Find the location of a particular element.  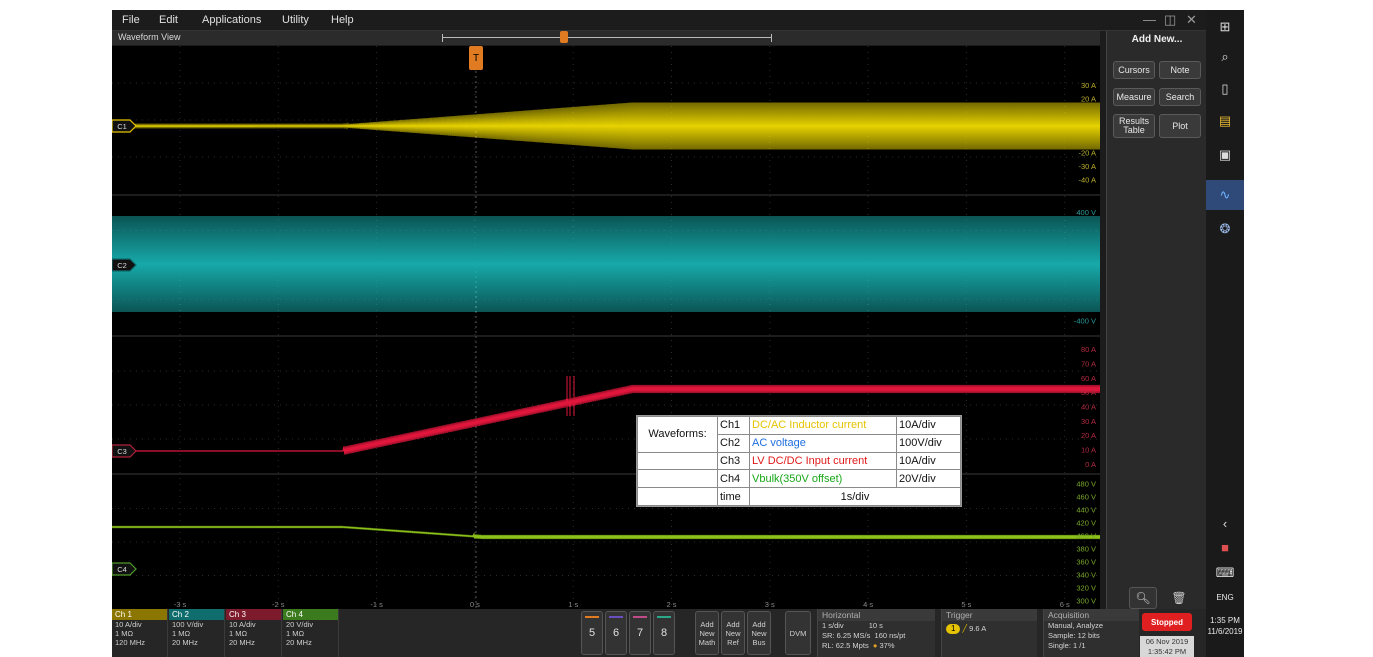

add-new-ref-button: Add New Ref is located at coordinates (733, 633).